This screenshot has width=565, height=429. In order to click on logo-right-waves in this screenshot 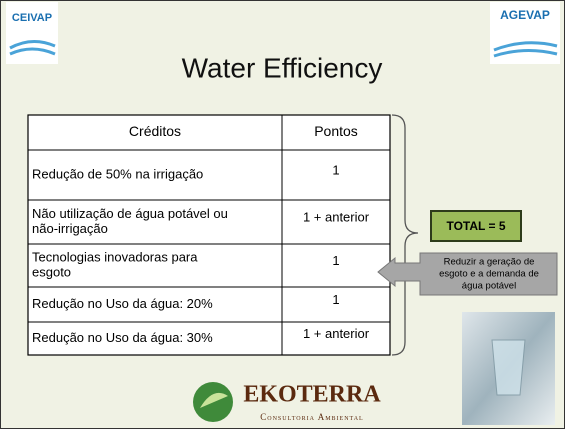, I will do `click(525, 49)`.